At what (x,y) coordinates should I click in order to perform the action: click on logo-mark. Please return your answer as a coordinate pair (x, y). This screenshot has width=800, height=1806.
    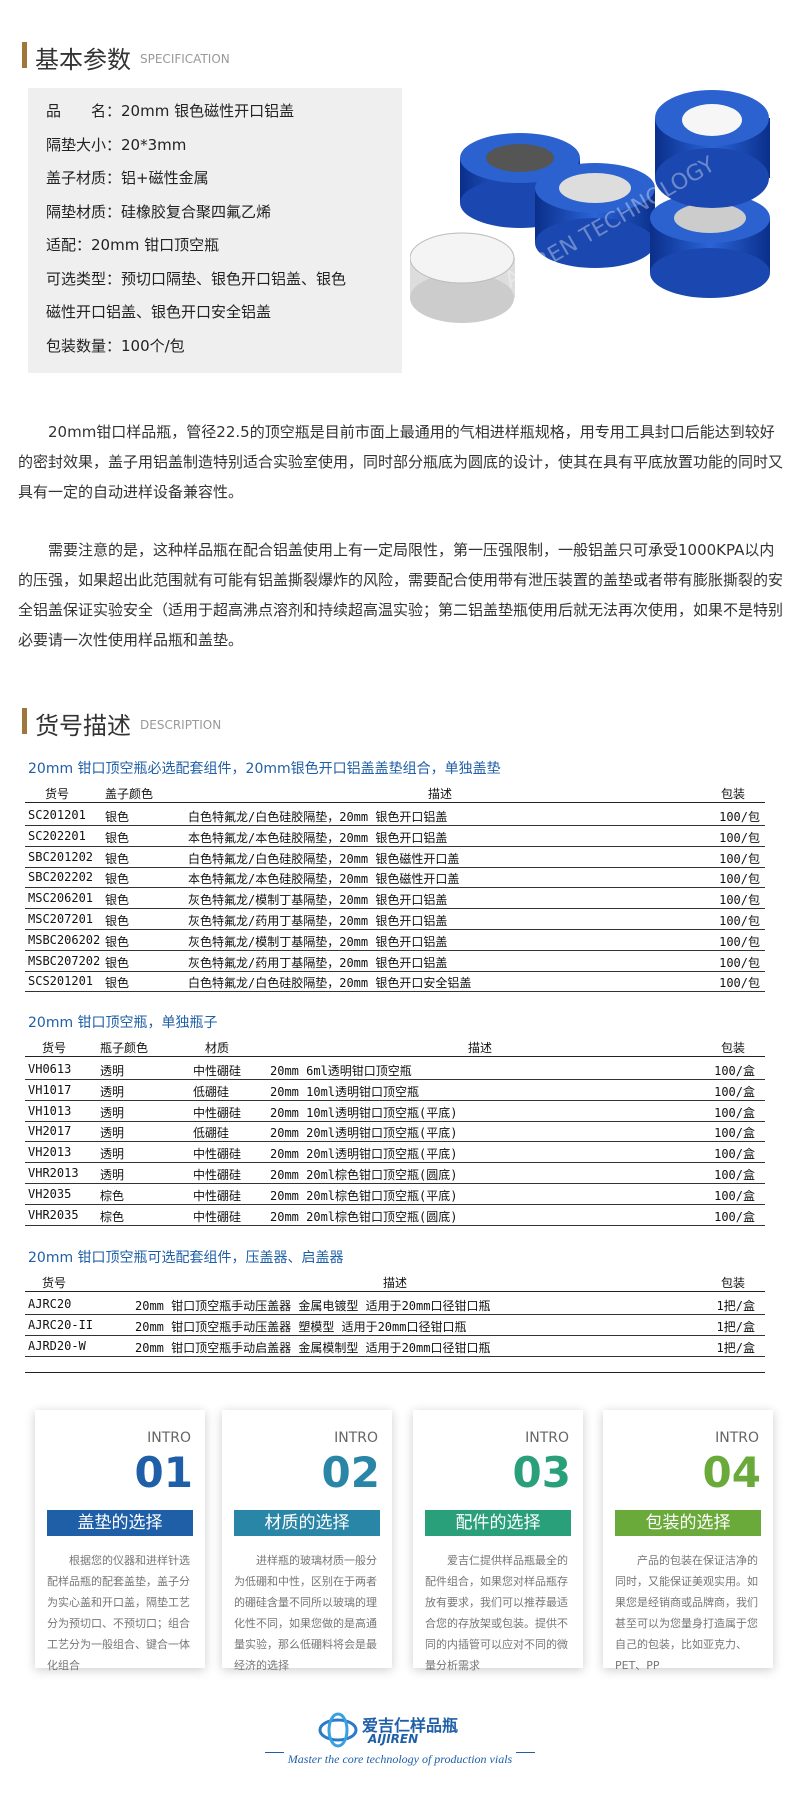
    Looking at the image, I should click on (338, 1730).